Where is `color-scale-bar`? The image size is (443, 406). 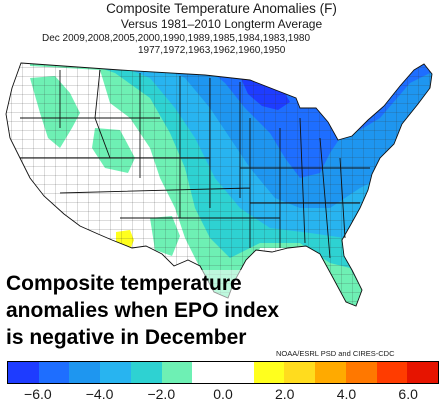
color-scale-bar is located at coordinates (223, 372).